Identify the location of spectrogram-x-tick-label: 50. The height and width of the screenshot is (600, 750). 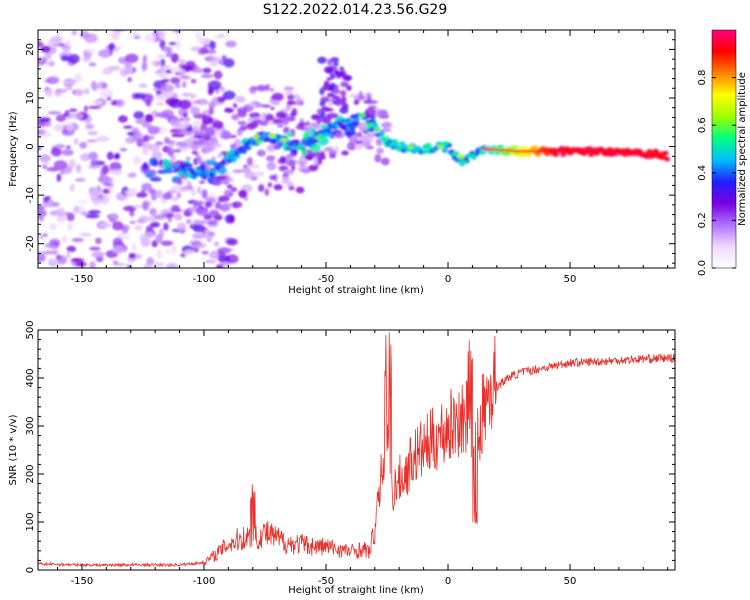
(570, 279).